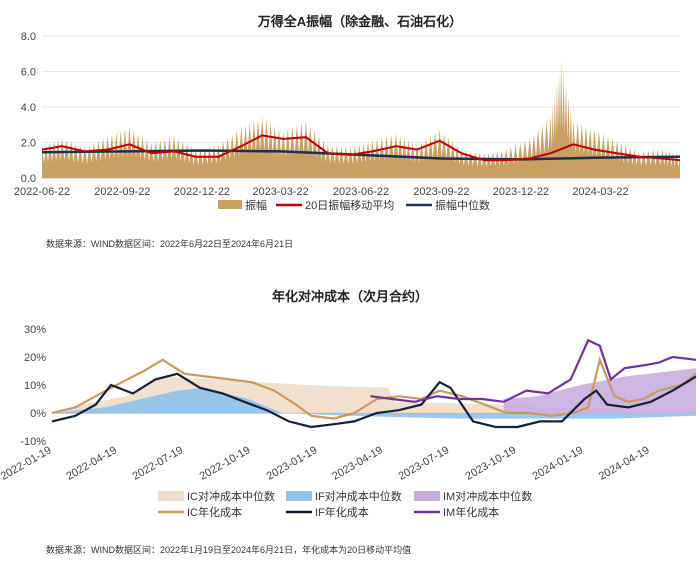 The height and width of the screenshot is (567, 700). I want to click on legend-label: 20日振幅移动平均, so click(349, 205).